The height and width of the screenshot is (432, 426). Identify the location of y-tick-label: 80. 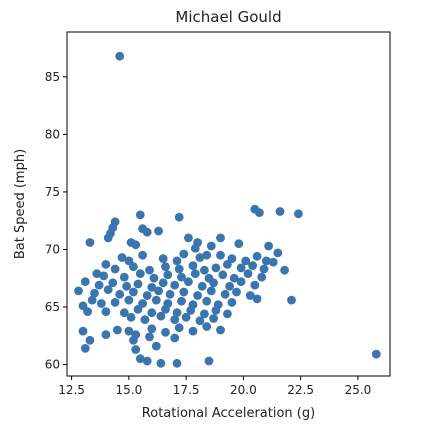
(52, 134).